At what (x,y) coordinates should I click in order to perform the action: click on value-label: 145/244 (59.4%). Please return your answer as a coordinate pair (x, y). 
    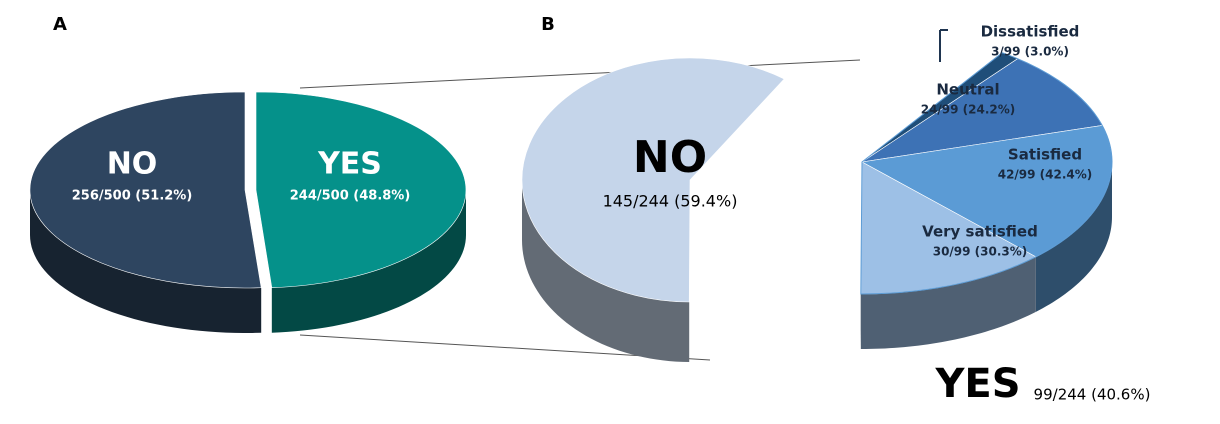
    Looking at the image, I should click on (670, 201).